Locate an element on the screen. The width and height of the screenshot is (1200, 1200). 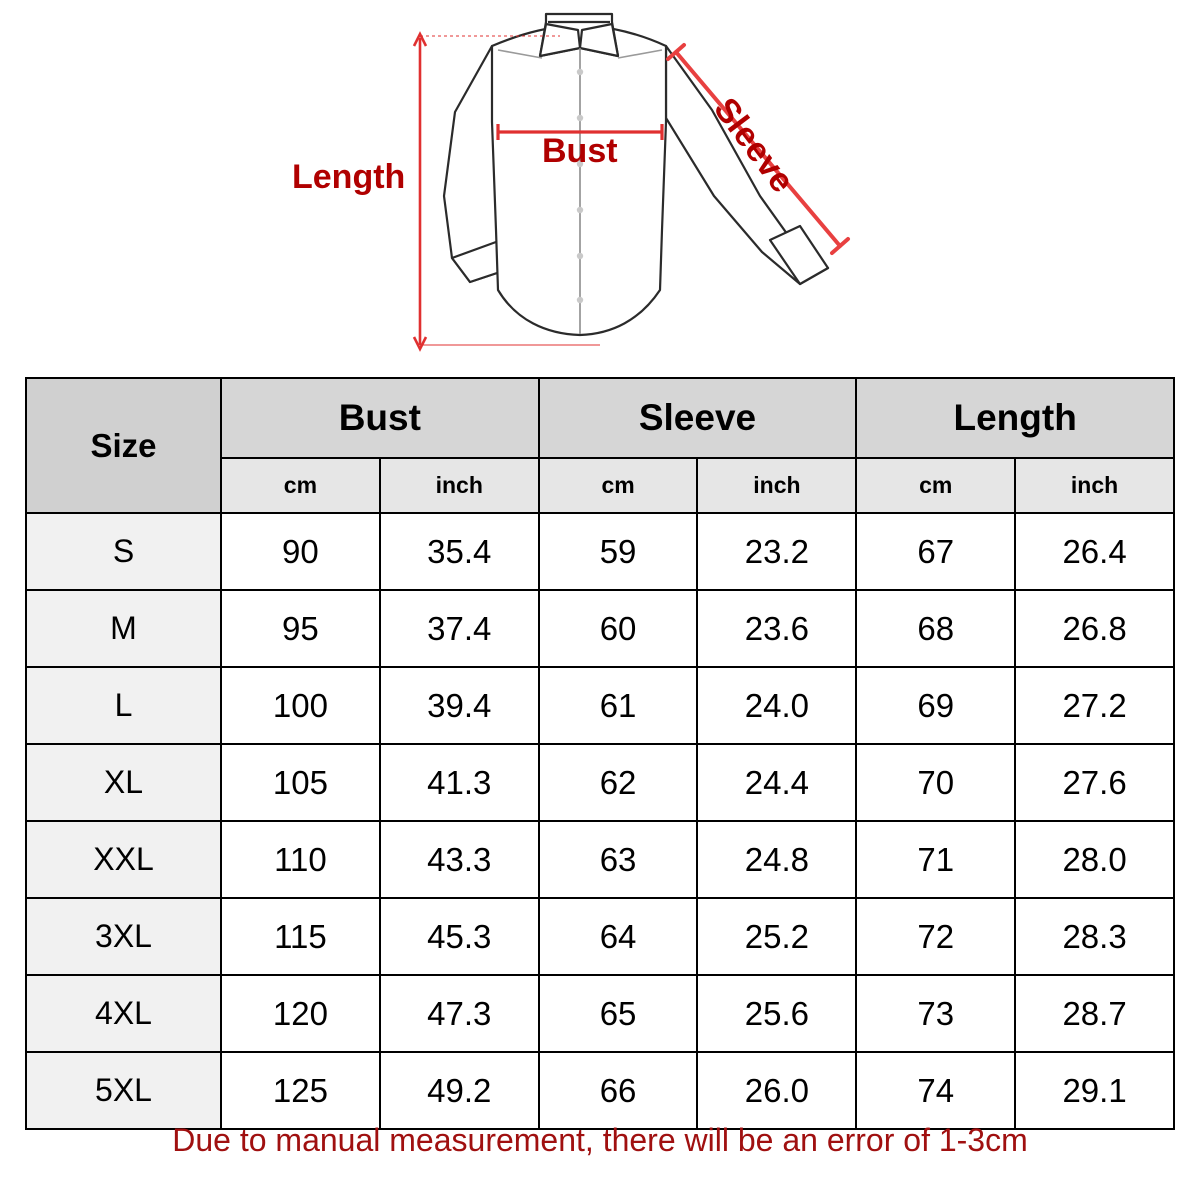
cell-bust-inch: 47.3 is located at coordinates (459, 1013).